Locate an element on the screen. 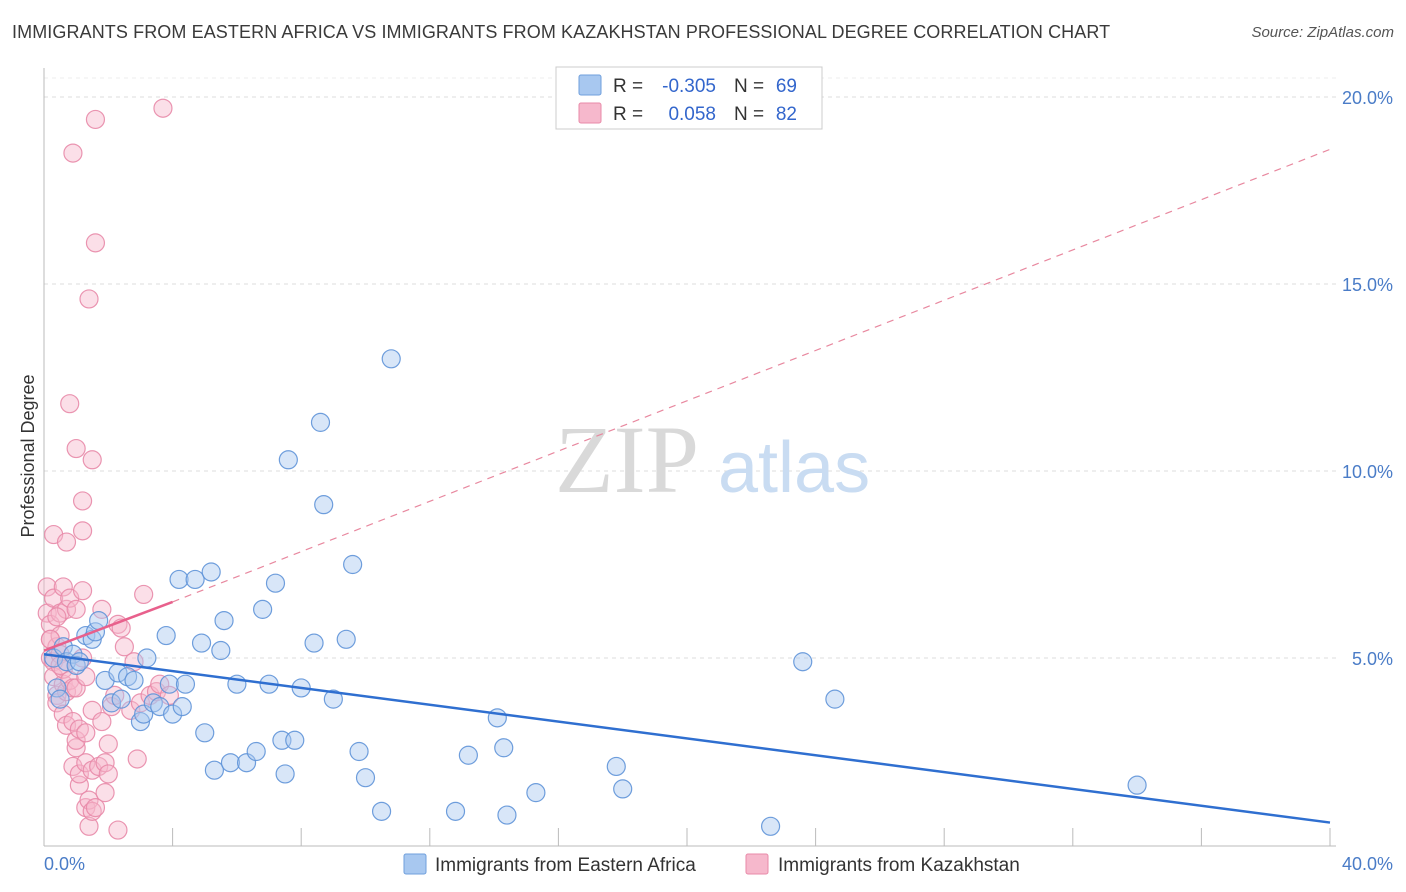 This screenshot has width=1406, height=892. series-legend-label-eastern-africa: Immigrants from Eastern Africa is located at coordinates (565, 865).